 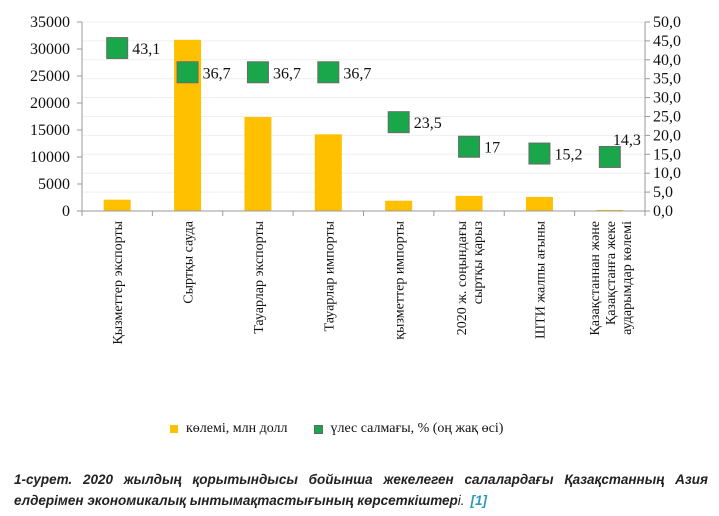 I want to click on x-axis-category-label: Тауарлар импорты, so click(x=329, y=275).